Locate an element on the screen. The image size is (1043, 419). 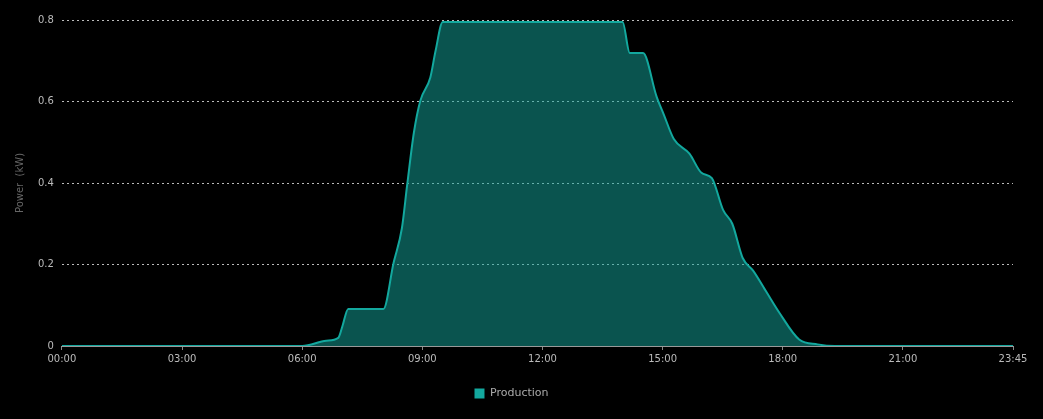
x-tick-label: 23:45 is located at coordinates (1013, 358).